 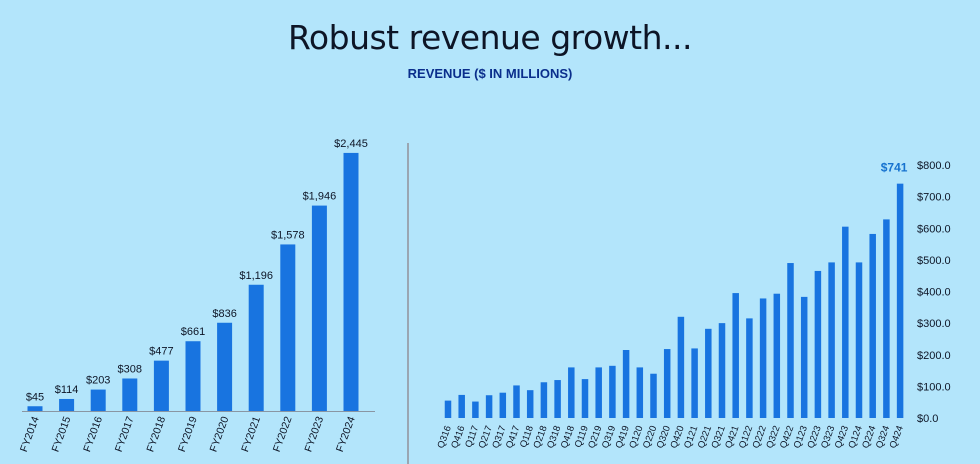 What do you see at coordinates (934, 229) in the screenshot?
I see `y-tick-label-600: $600.0` at bounding box center [934, 229].